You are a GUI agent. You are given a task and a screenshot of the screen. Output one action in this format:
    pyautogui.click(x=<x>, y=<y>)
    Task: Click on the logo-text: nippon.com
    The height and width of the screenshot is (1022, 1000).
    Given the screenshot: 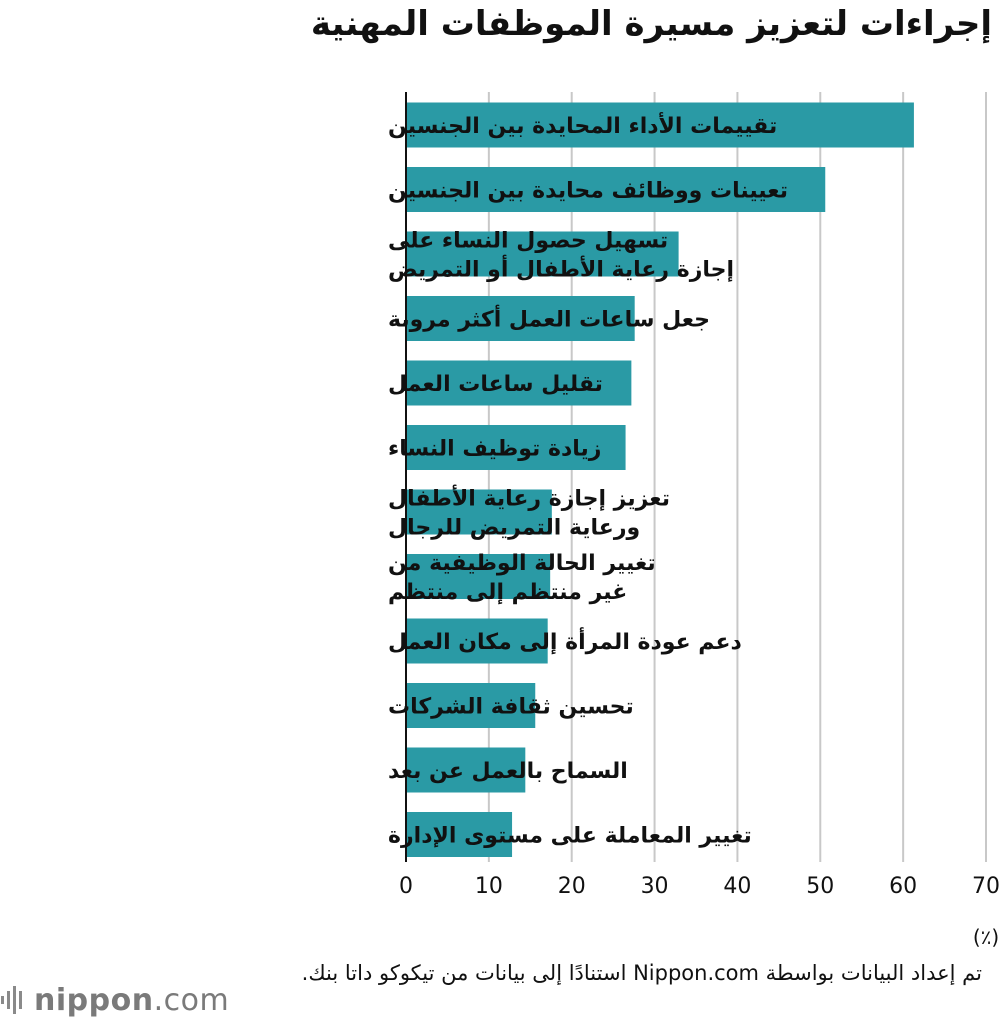 What is the action you would take?
    pyautogui.click(x=131, y=1000)
    